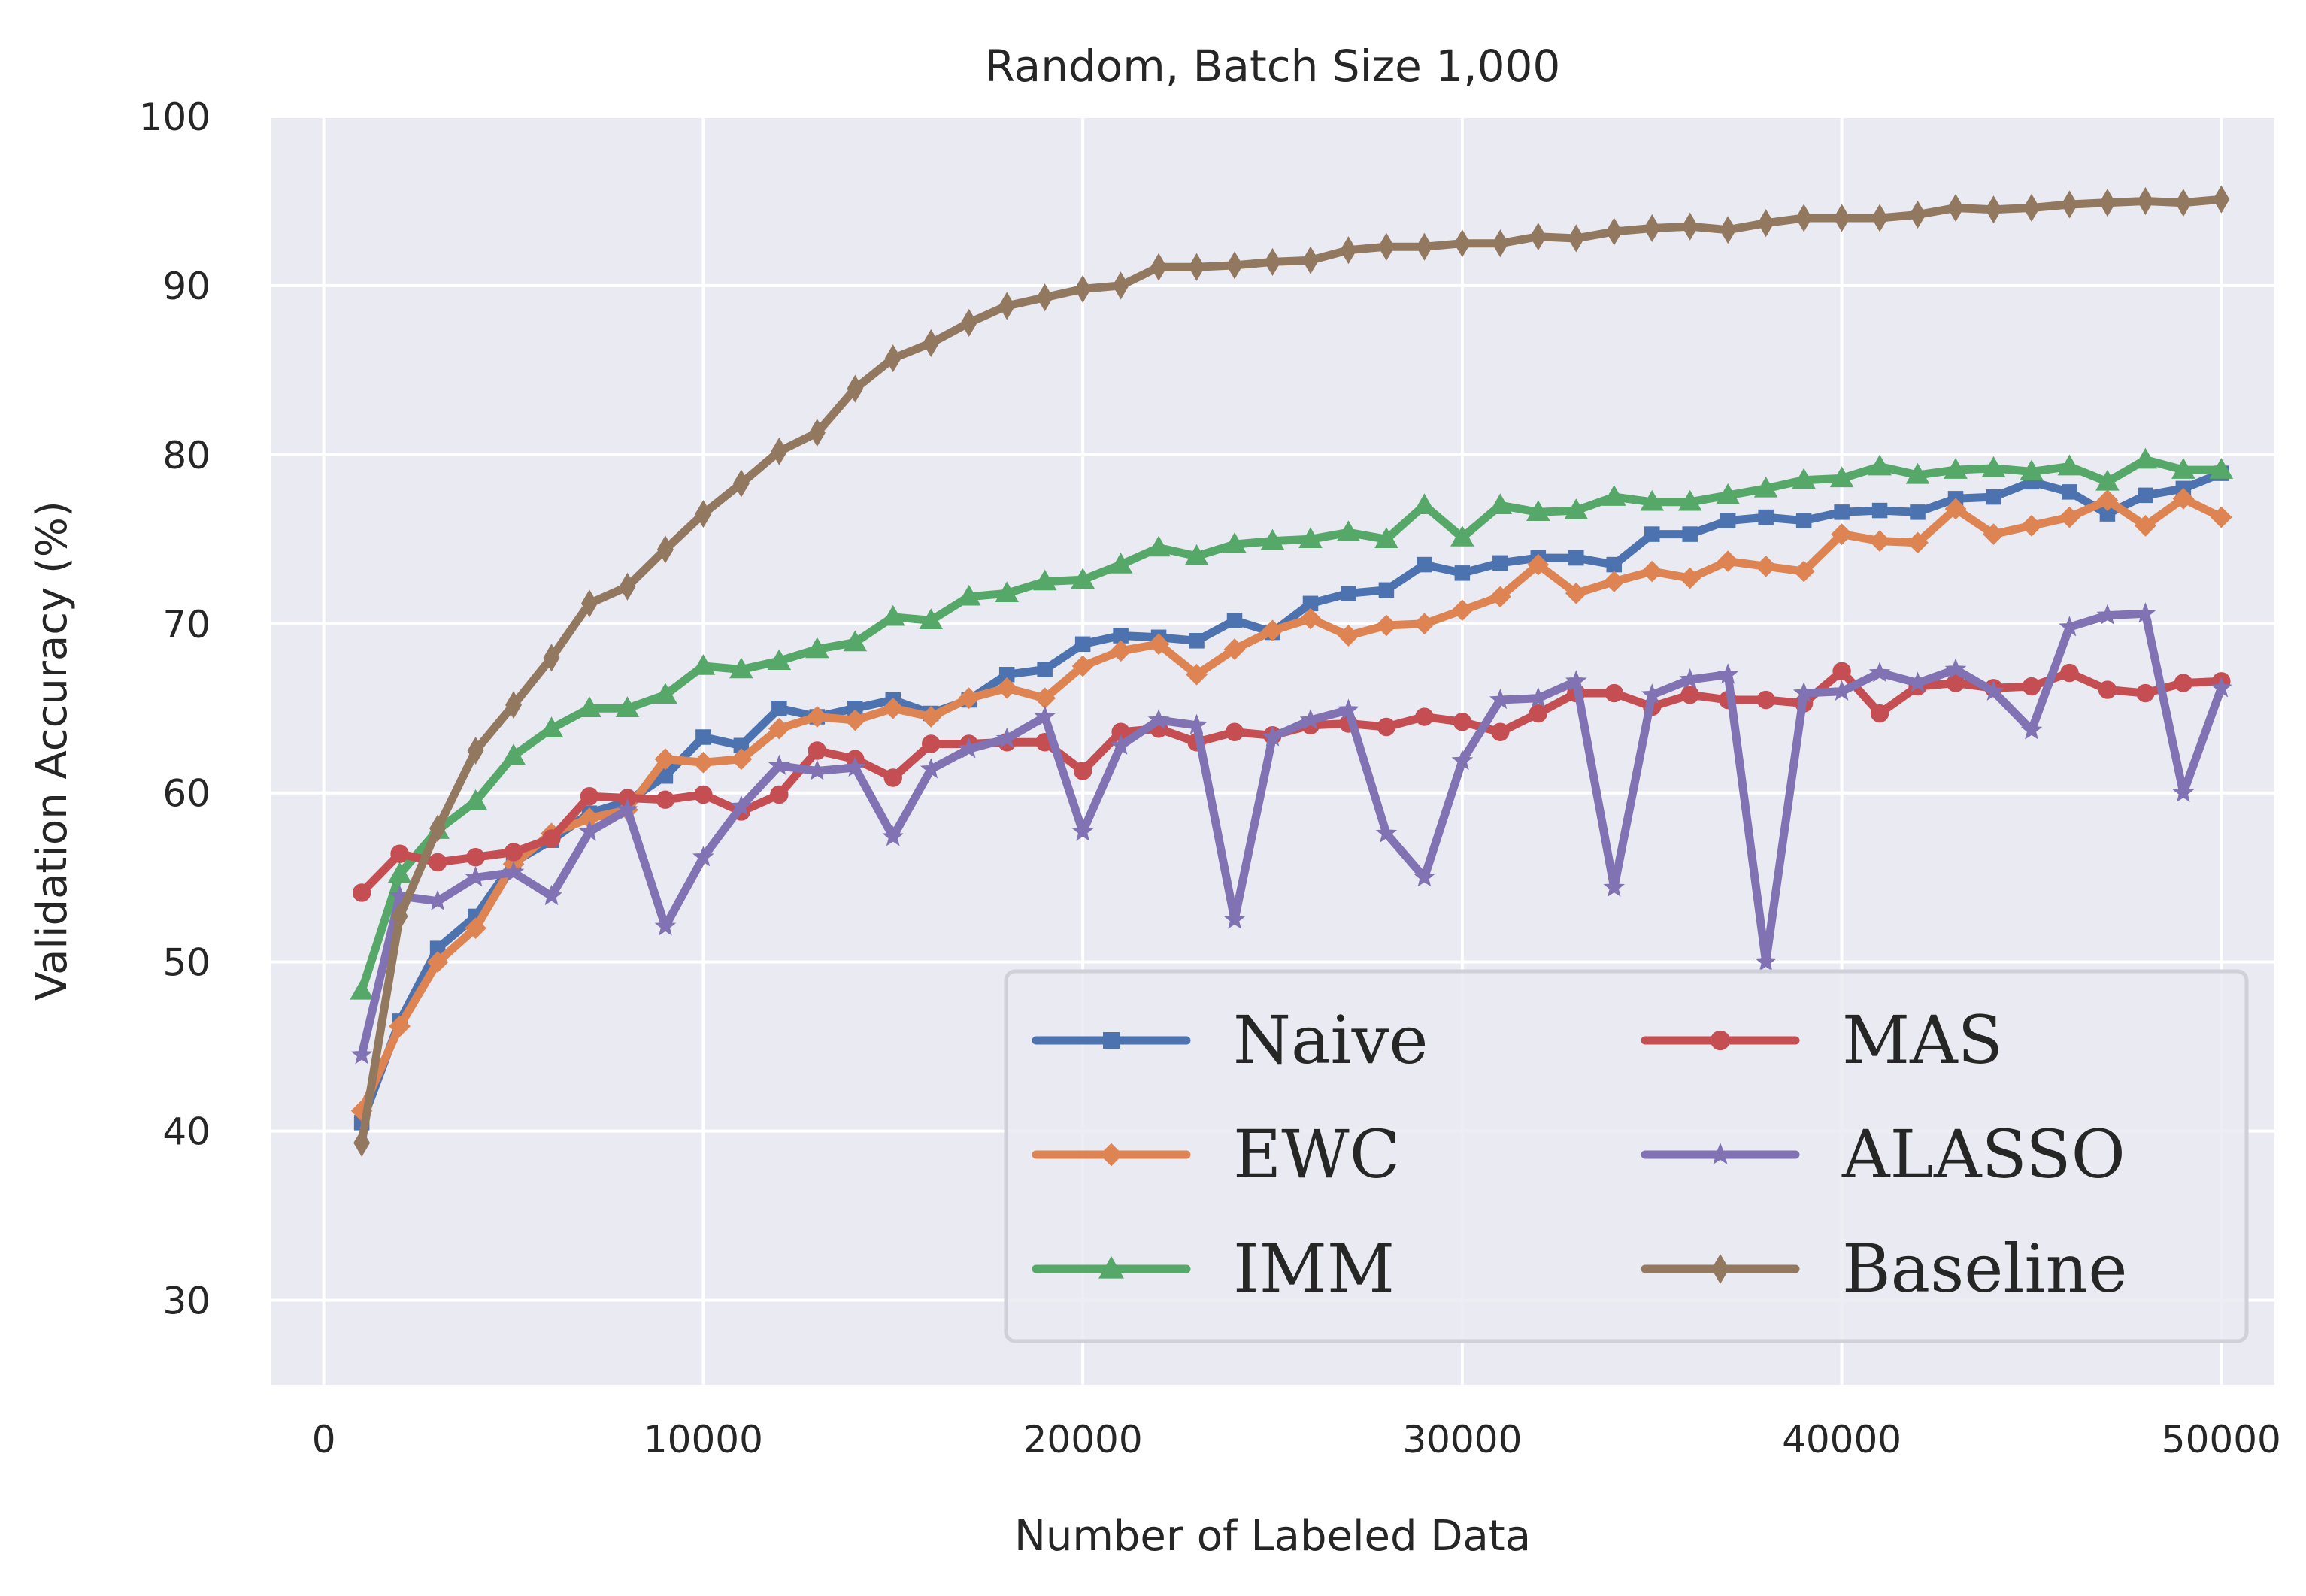 The height and width of the screenshot is (1596, 2306). What do you see at coordinates (175, 117) in the screenshot?
I see `y-tick-label: 100` at bounding box center [175, 117].